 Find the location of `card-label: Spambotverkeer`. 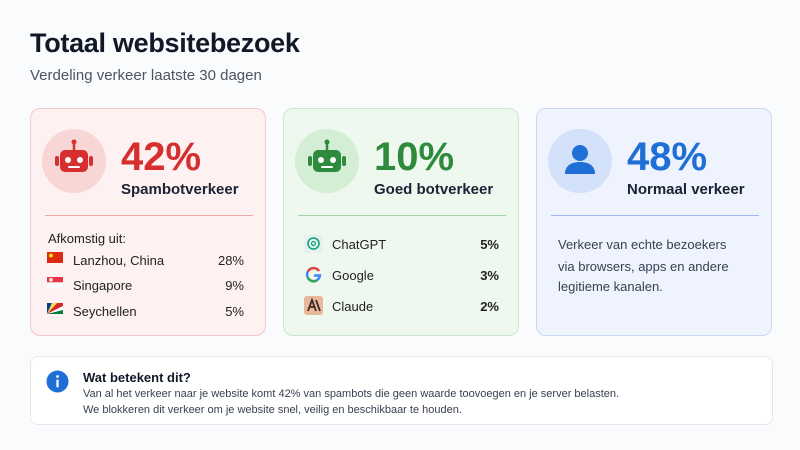

card-label: Spambotverkeer is located at coordinates (180, 189).